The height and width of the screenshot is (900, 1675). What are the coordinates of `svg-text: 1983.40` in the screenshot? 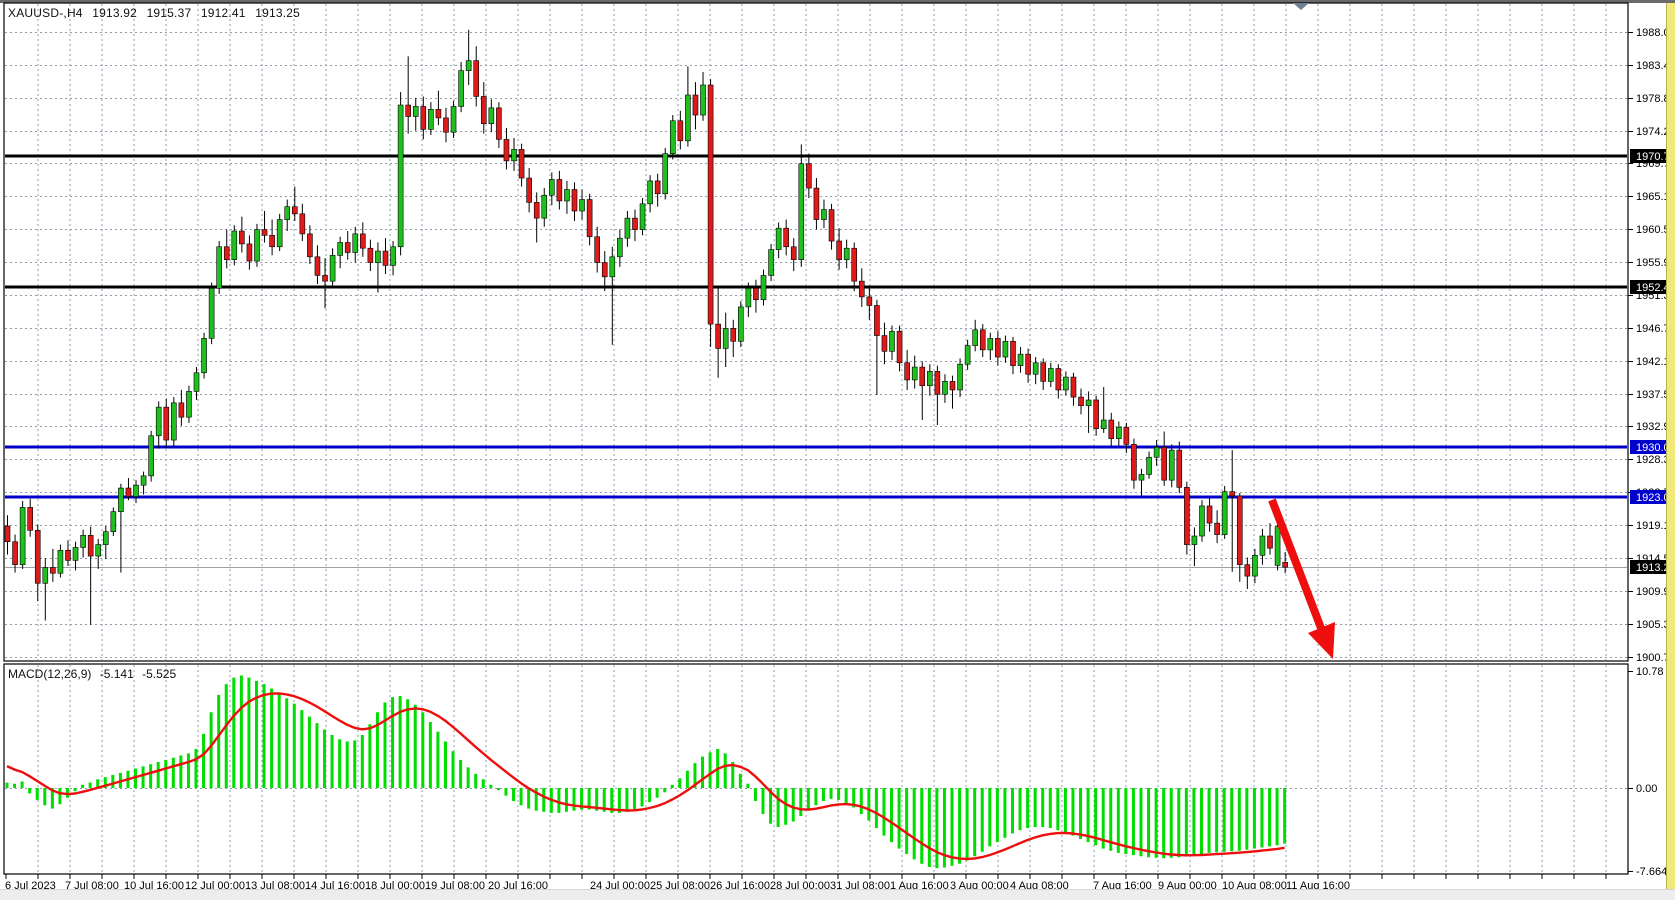 It's located at (1655, 66).